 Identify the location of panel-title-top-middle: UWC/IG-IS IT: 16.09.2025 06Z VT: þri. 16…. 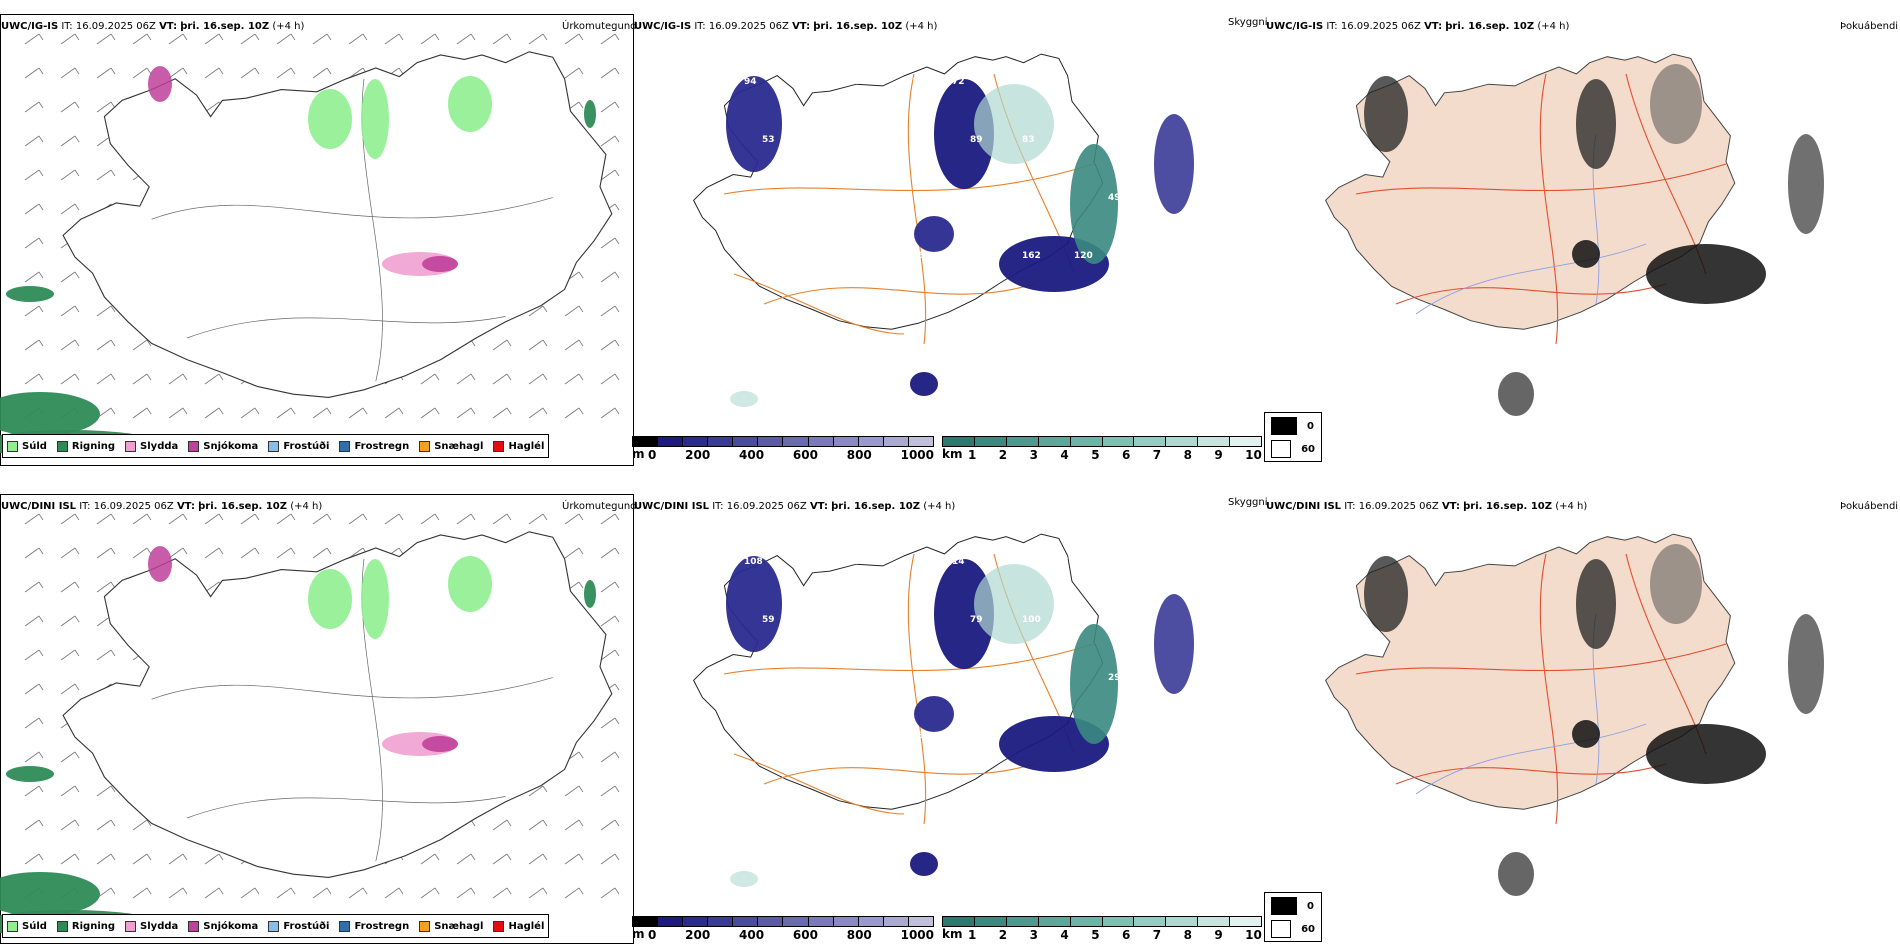
(786, 26).